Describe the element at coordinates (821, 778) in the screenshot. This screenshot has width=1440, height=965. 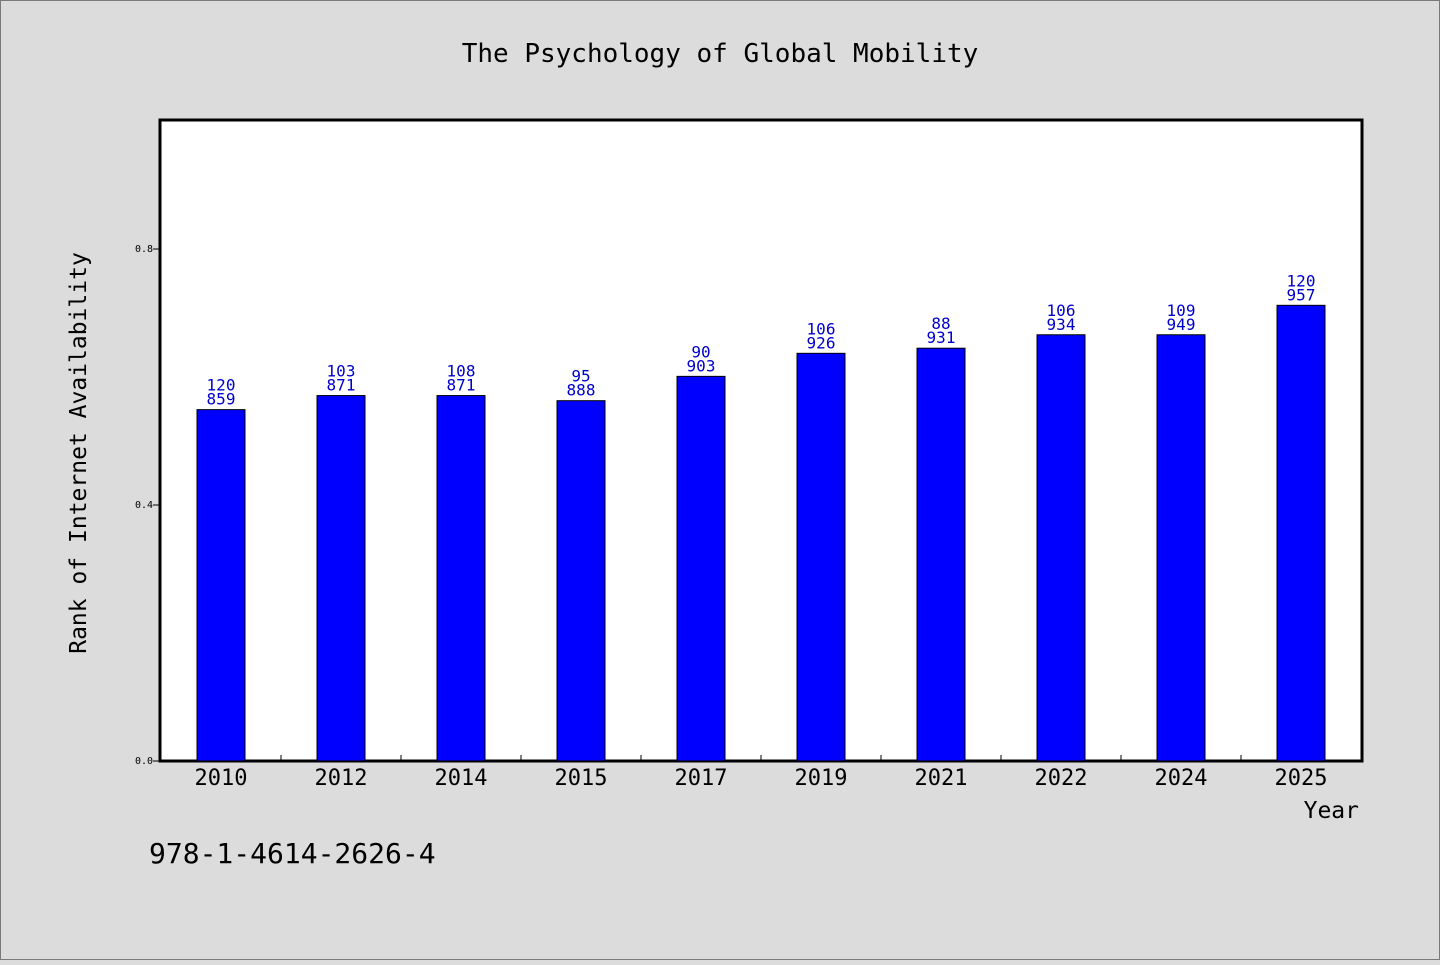
I see `x-tick-label: 2019` at that location.